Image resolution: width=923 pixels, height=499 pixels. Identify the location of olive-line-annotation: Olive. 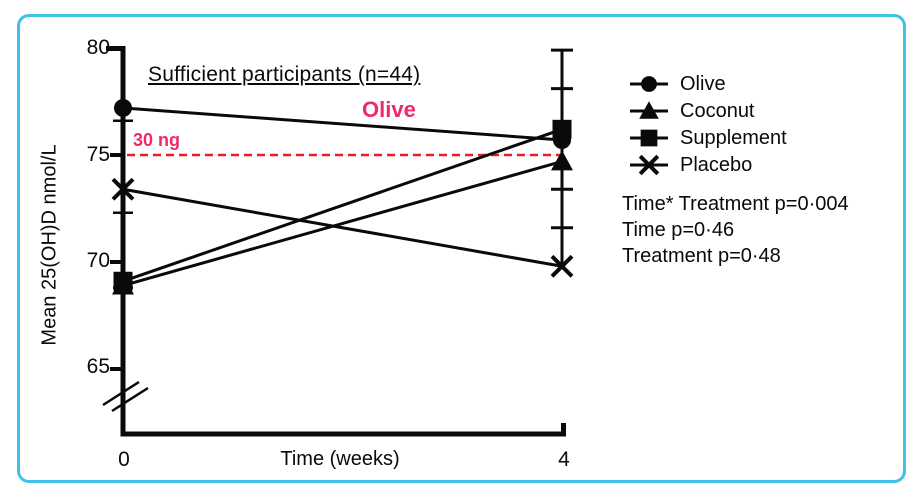
(389, 109).